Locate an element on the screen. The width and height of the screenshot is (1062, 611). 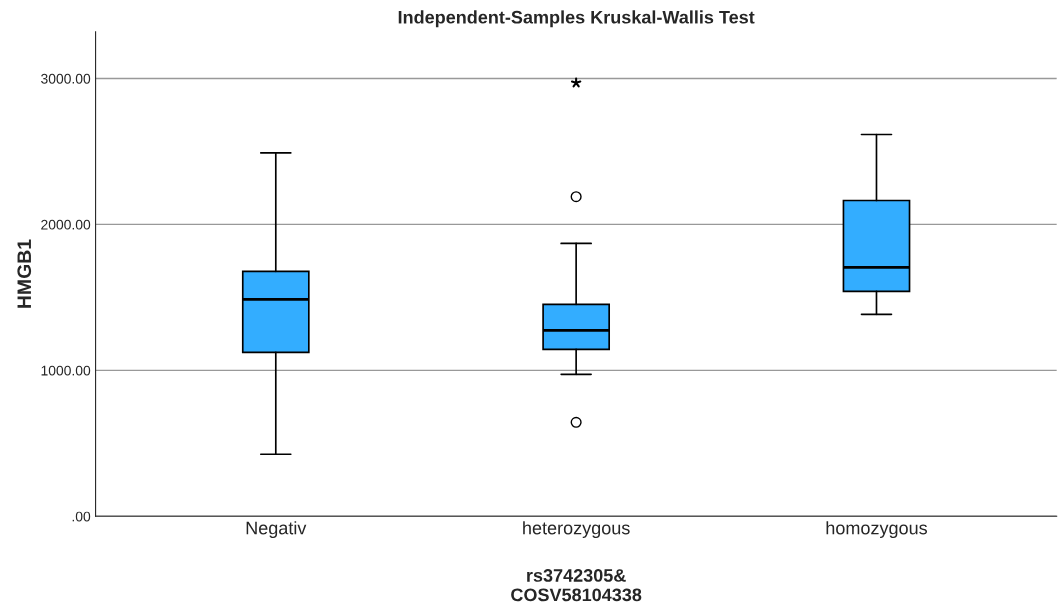
y-tick-label: 2000.00 is located at coordinates (66, 224).